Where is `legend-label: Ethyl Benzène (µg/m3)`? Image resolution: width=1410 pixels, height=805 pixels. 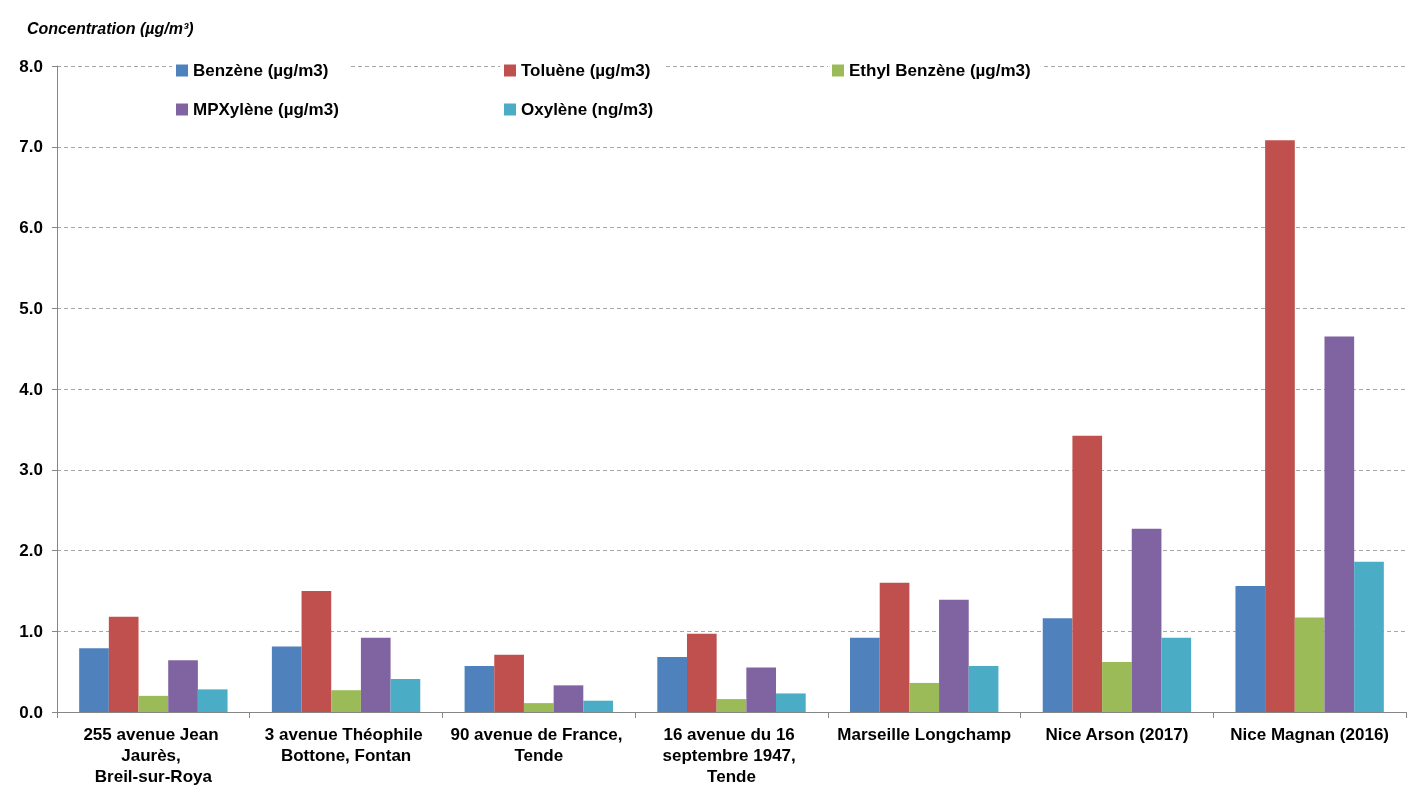 legend-label: Ethyl Benzène (µg/m3) is located at coordinates (940, 70).